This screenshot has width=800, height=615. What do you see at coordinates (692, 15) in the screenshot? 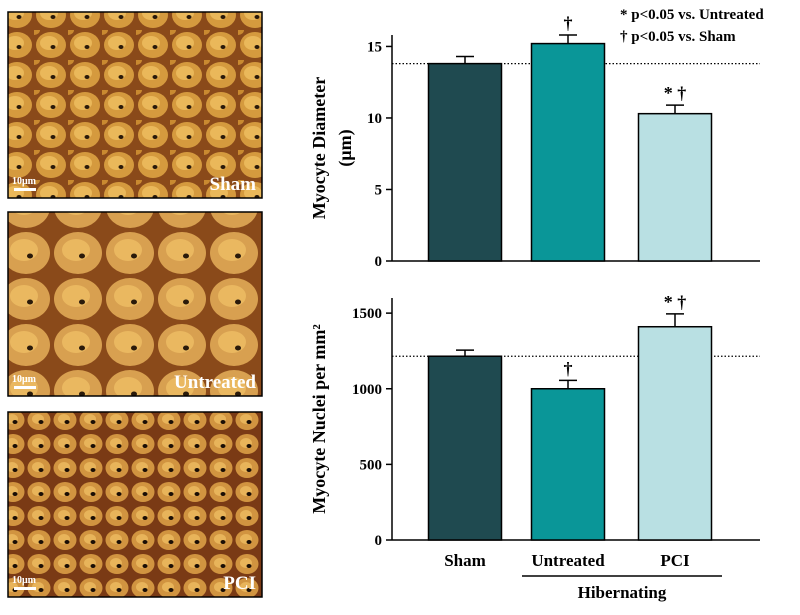
I see `legend-note: * p<0.05 vs. Untreated` at bounding box center [692, 15].